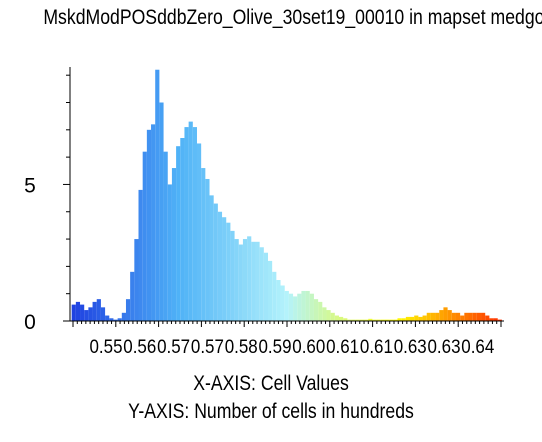 Image resolution: width=542 pixels, height=442 pixels. I want to click on x-tick-label: 0.59, so click(275, 347).